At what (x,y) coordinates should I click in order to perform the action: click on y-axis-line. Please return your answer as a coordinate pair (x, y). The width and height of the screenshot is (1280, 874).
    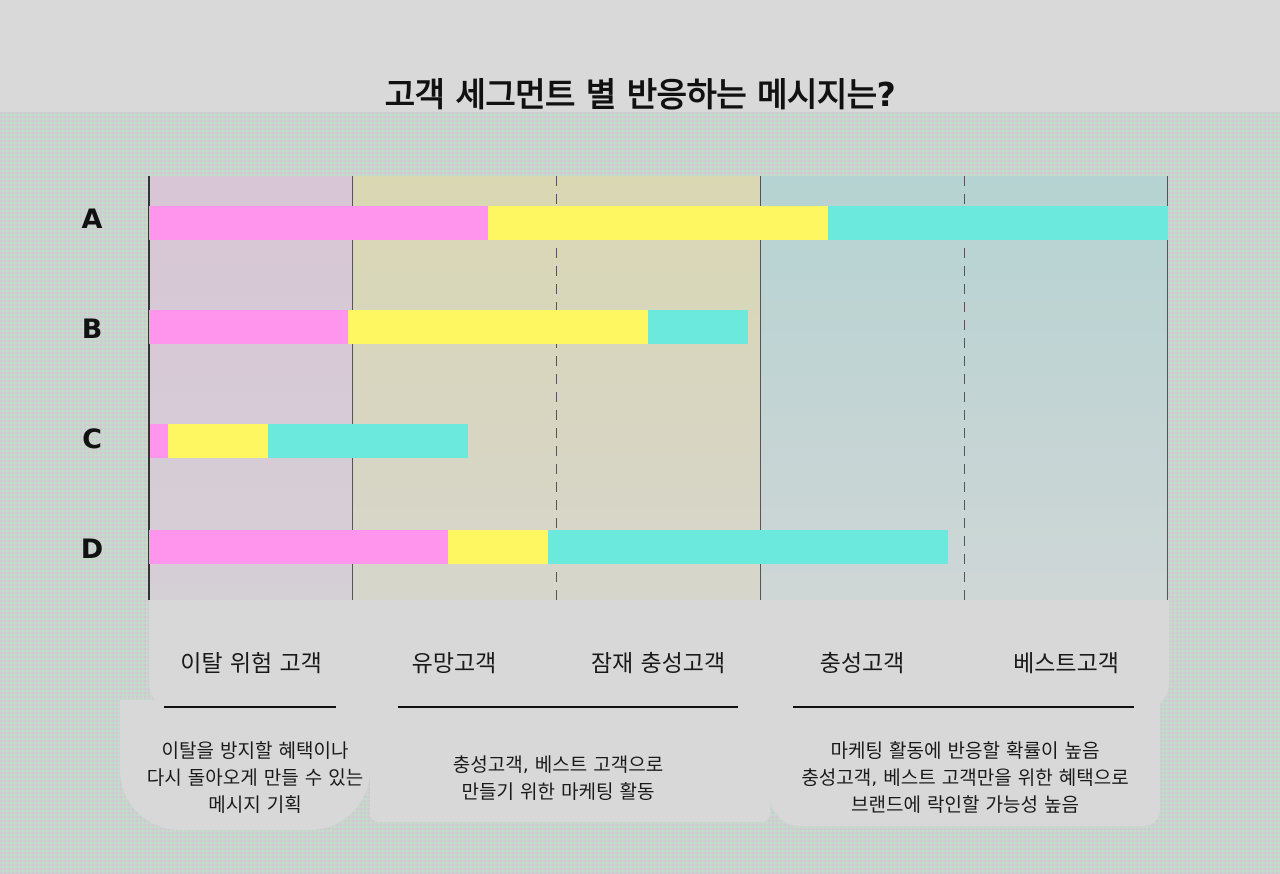
    Looking at the image, I should click on (149, 388).